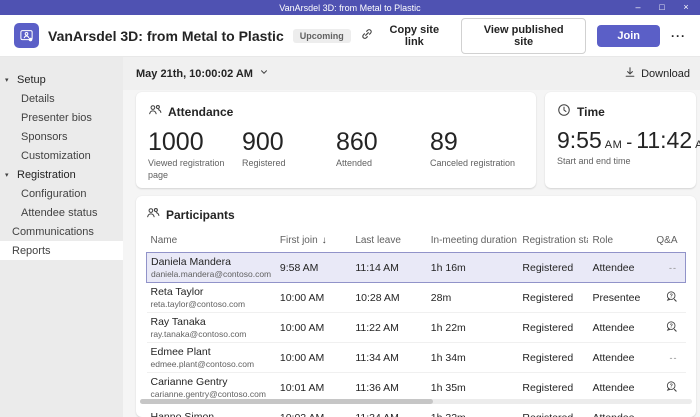 Image resolution: width=700 pixels, height=417 pixels. I want to click on participant-email: daniela.mandera@contoso.com, so click(211, 273).